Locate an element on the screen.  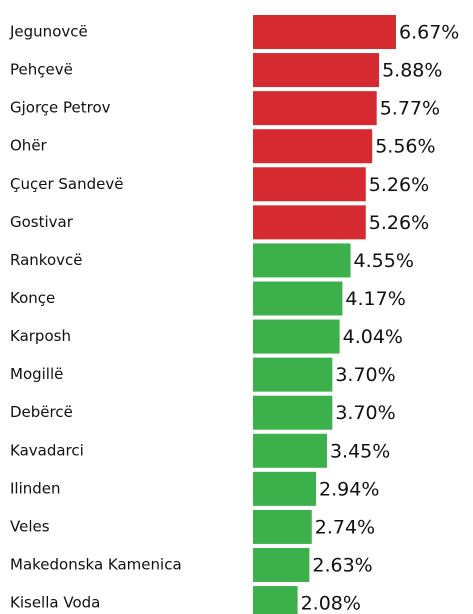
category-label: Gostivar is located at coordinates (42, 222).